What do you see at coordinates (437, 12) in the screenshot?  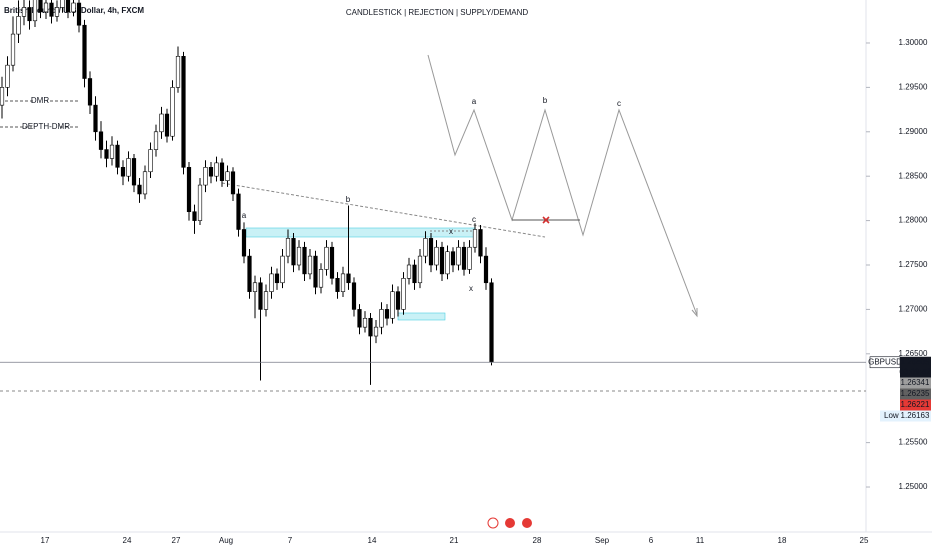 I see `chart-subtitle: CANDLESTICK | REJECTION | SUPPLY/DEMAND` at bounding box center [437, 12].